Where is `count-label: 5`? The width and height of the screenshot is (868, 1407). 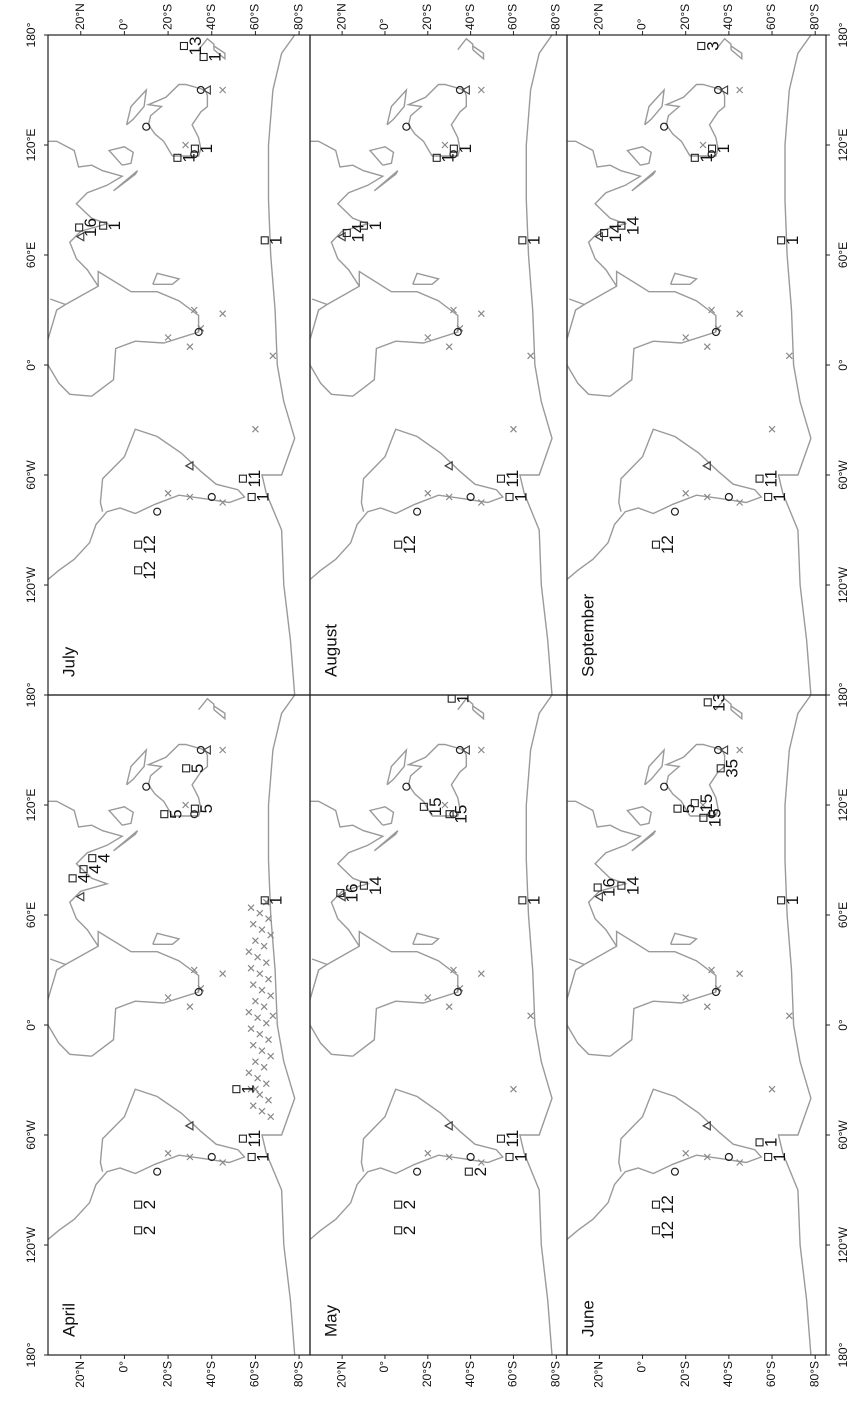
count-label: 5 is located at coordinates (175, 813).